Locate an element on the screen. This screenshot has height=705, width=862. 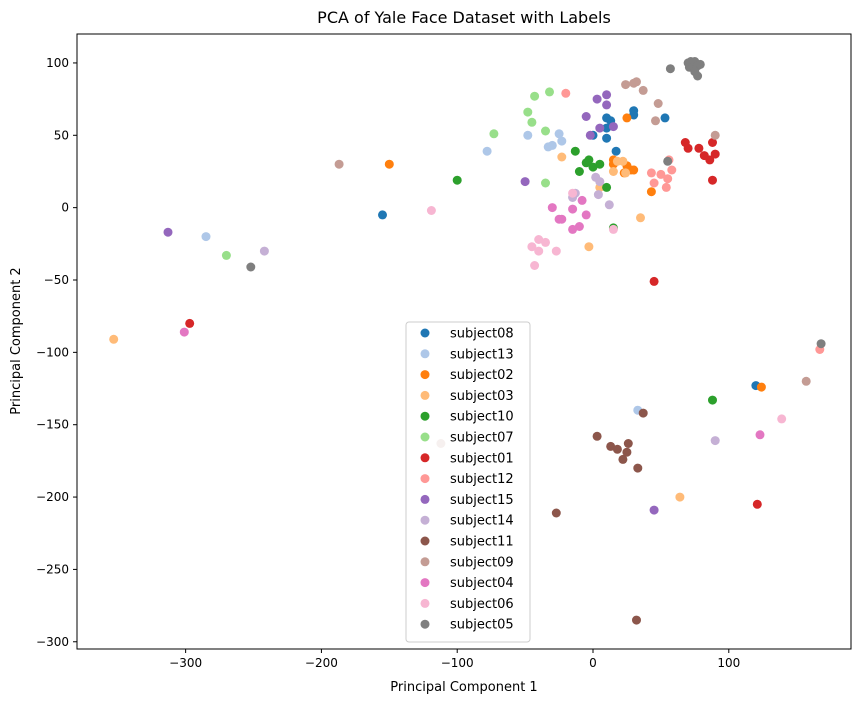
legend-label: subject12 is located at coordinates (482, 479).